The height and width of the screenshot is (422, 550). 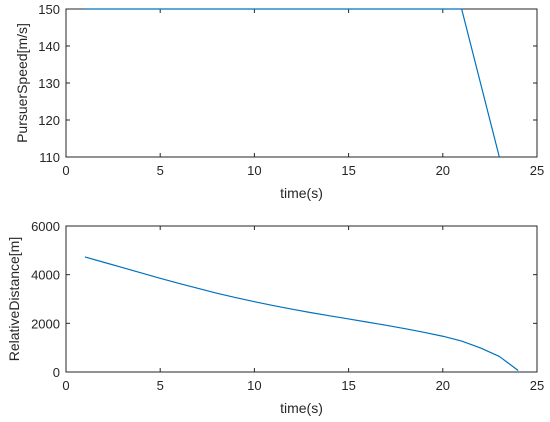 I want to click on x-axis-label-distance: time(s), so click(x=301, y=408).